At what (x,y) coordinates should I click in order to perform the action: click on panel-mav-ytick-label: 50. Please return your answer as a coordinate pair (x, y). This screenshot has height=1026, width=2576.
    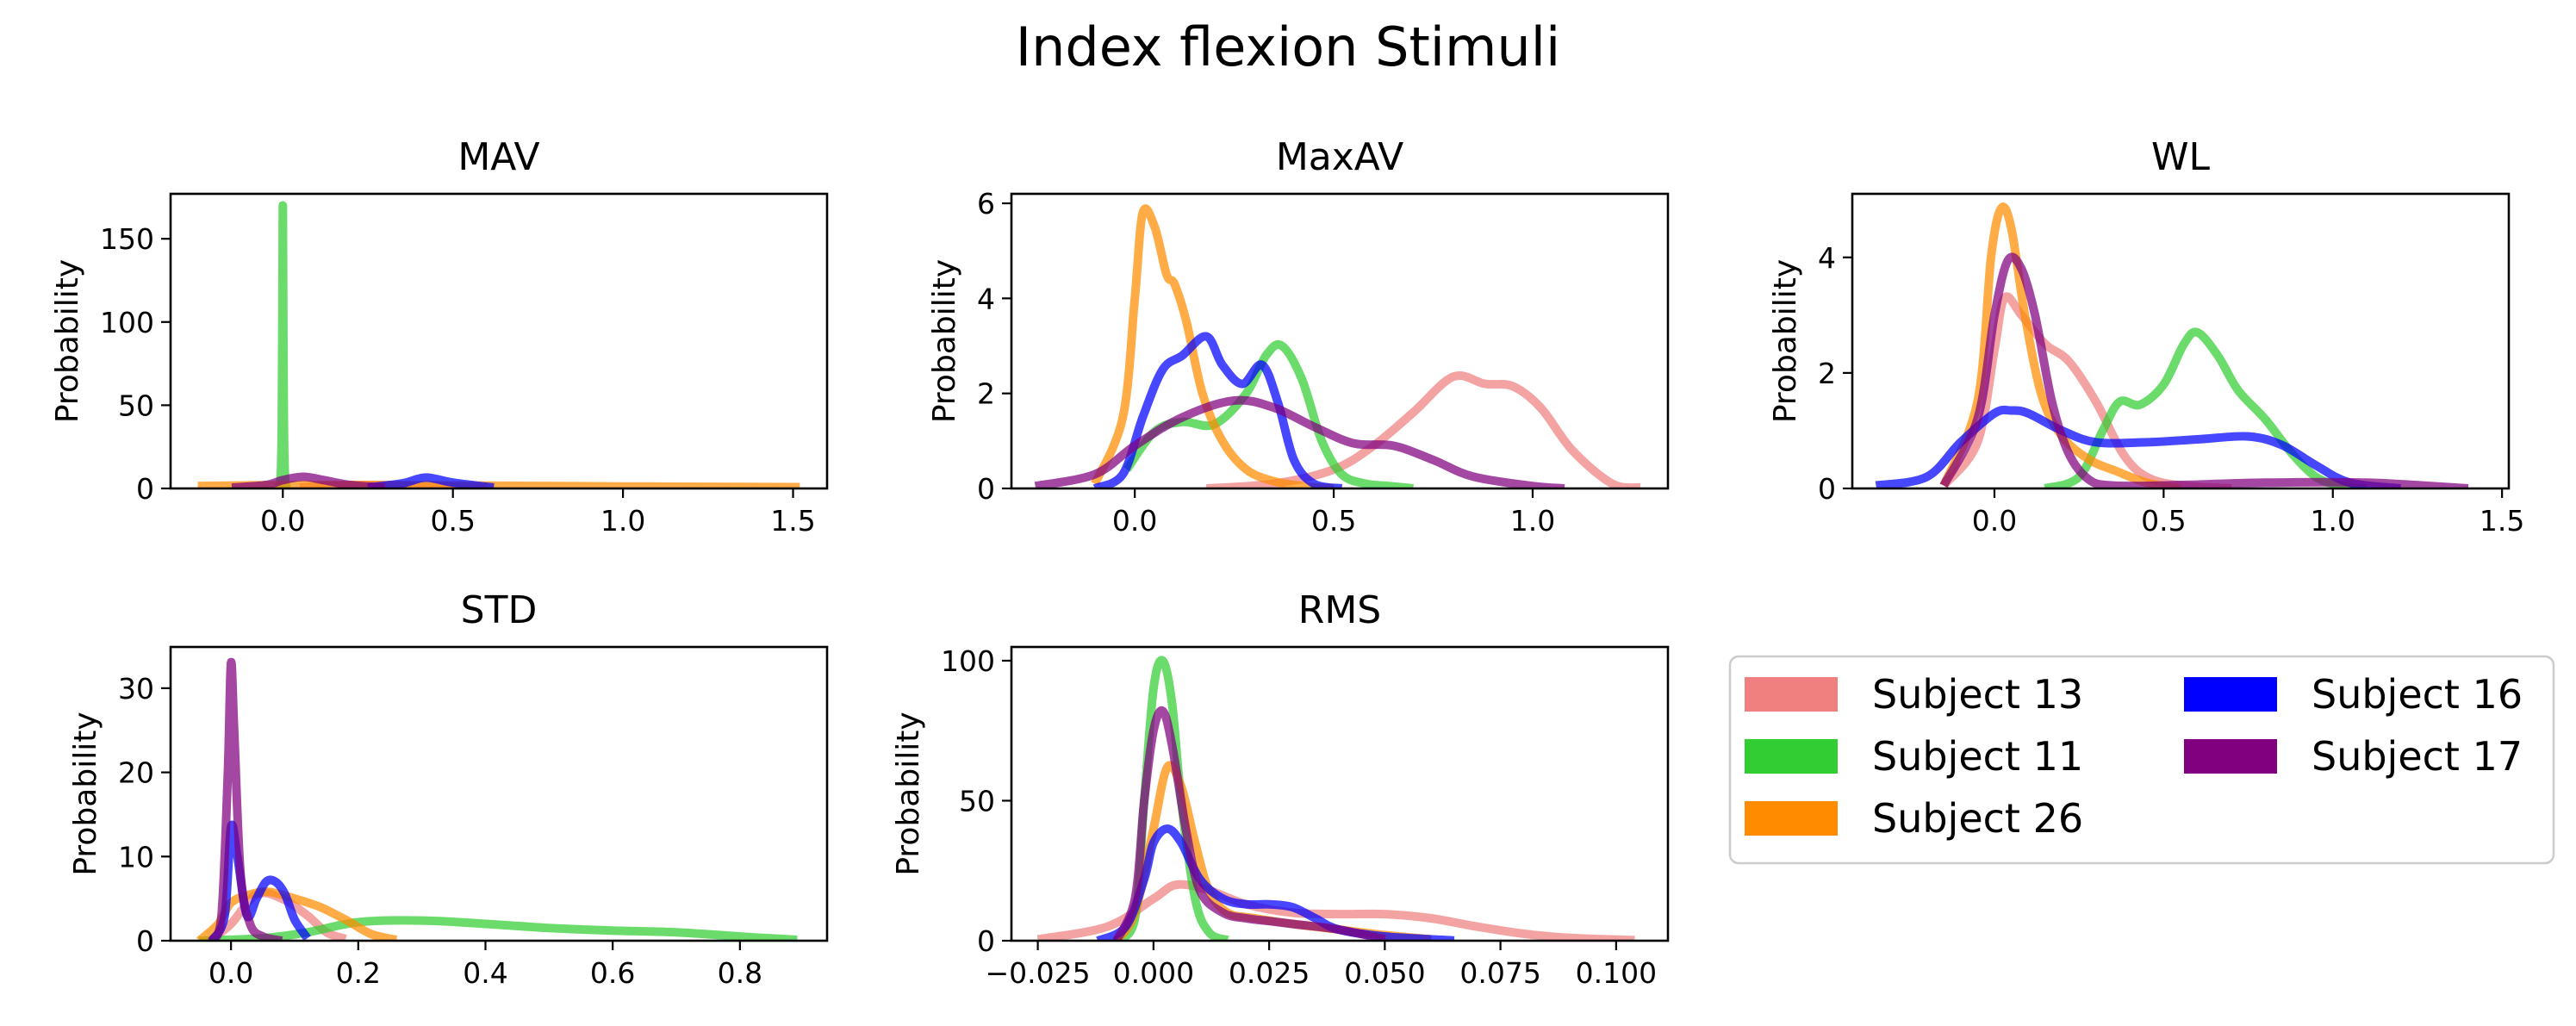
    Looking at the image, I should click on (136, 405).